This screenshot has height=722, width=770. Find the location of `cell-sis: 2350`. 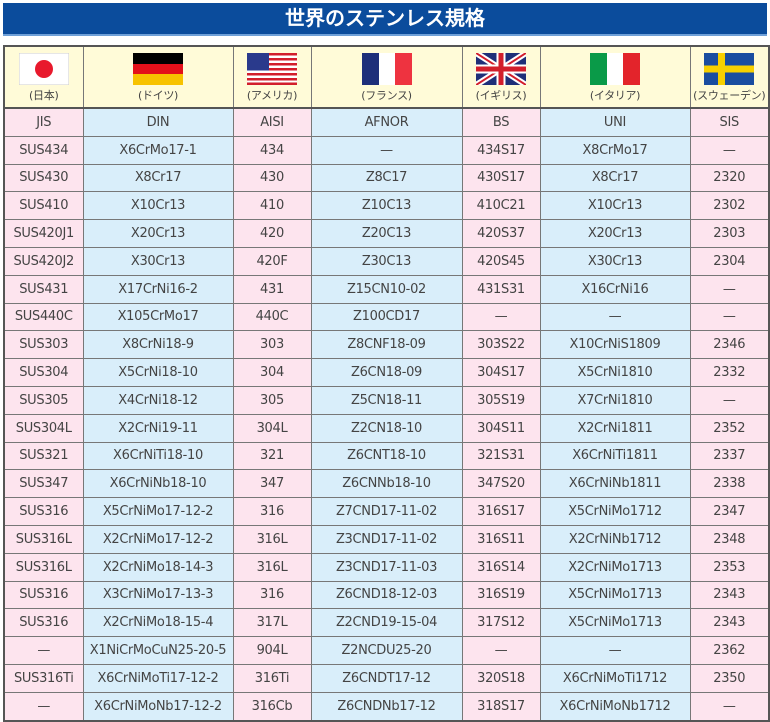

cell-sis: 2350 is located at coordinates (729, 678).